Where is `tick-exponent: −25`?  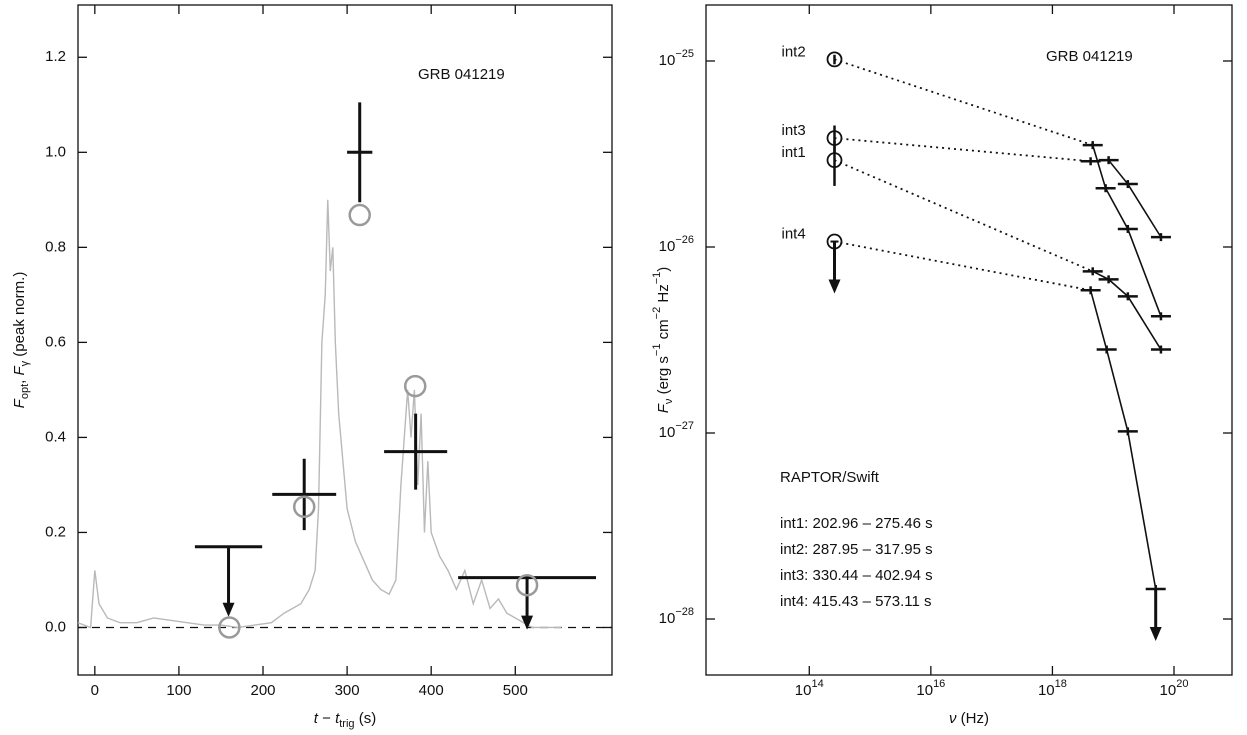
tick-exponent: −25 is located at coordinates (684, 54).